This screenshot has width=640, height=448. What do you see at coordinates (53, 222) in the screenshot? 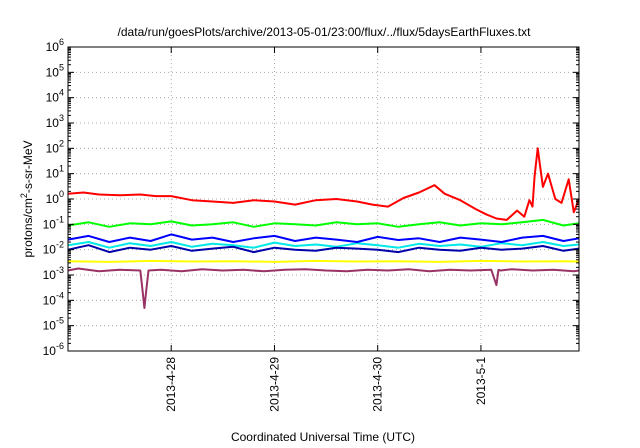
I see `y-tick-label: 10⁻¹` at bounding box center [53, 222].